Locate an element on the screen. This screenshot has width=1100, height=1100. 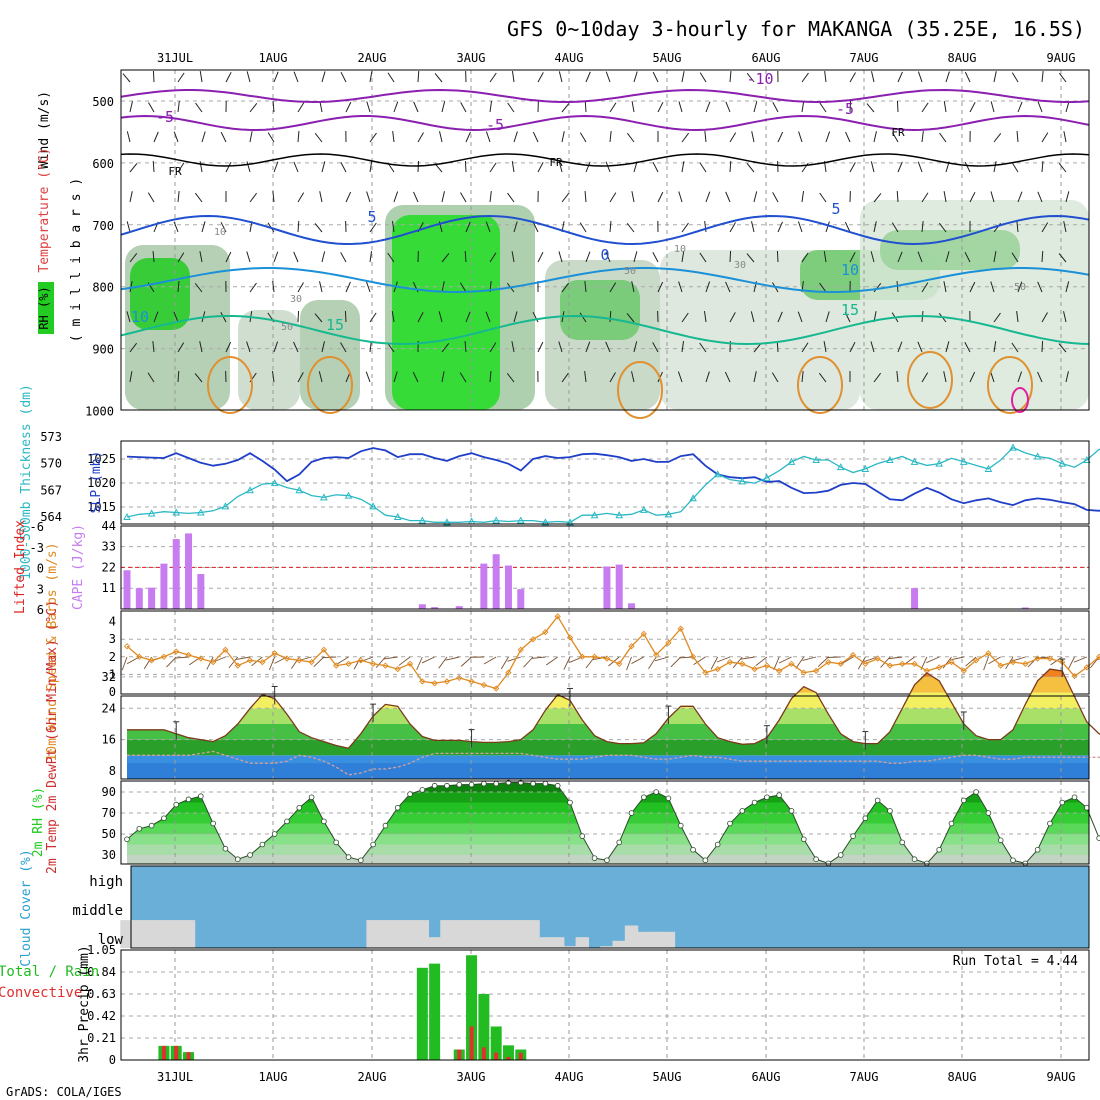
dewpoint-line is located at coordinates (613, 763).